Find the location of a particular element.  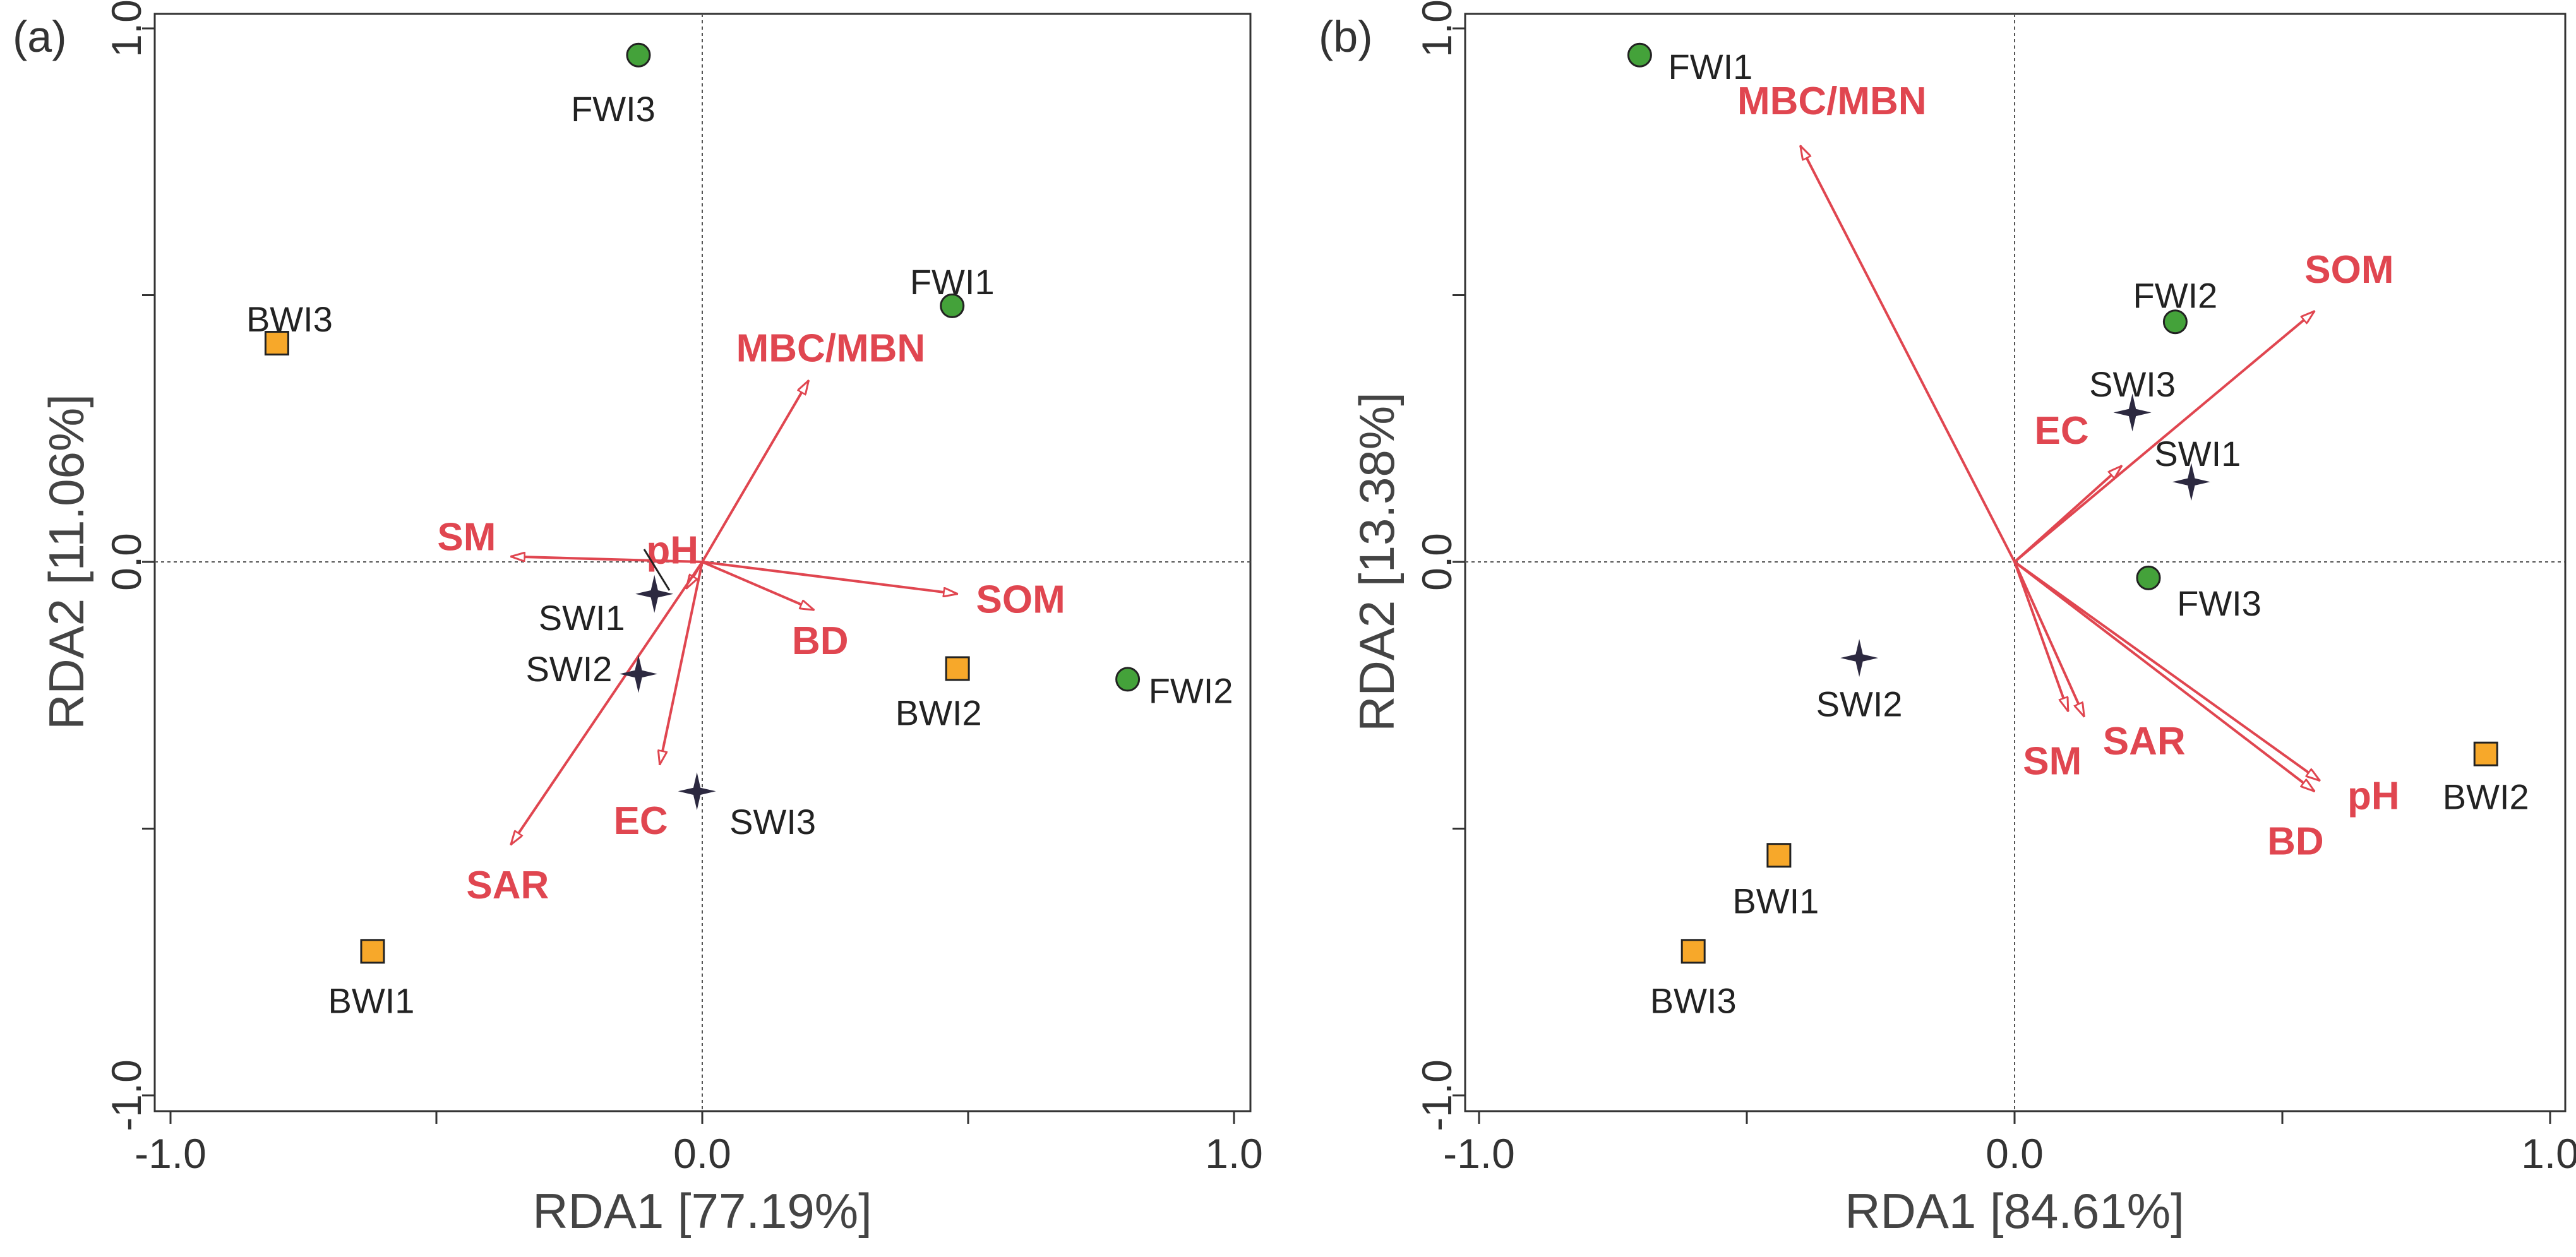

x-axis-title: RDA1 [77.19%] is located at coordinates (702, 1211).